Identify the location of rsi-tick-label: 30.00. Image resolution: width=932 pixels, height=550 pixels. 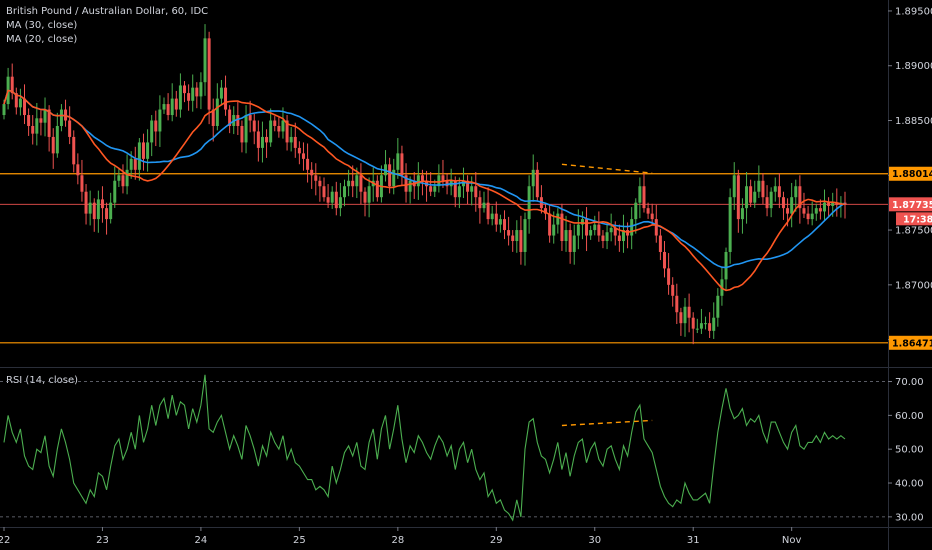
(909, 517).